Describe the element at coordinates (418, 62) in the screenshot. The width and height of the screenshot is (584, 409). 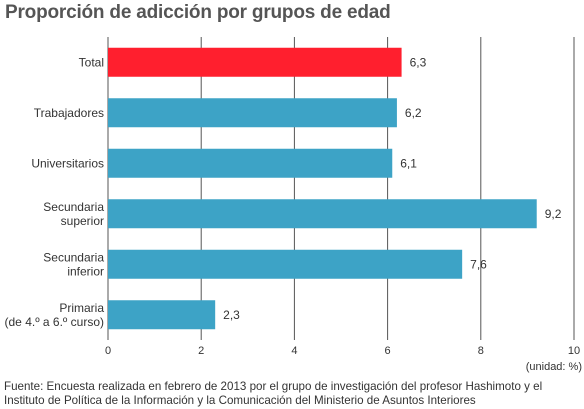
I see `value-label-0: 6,3` at that location.